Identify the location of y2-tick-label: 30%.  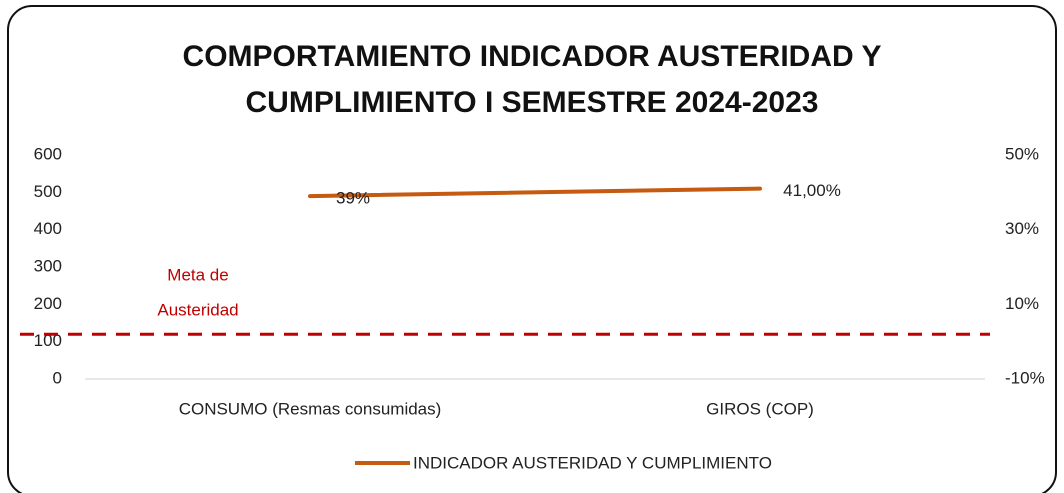
(1022, 228).